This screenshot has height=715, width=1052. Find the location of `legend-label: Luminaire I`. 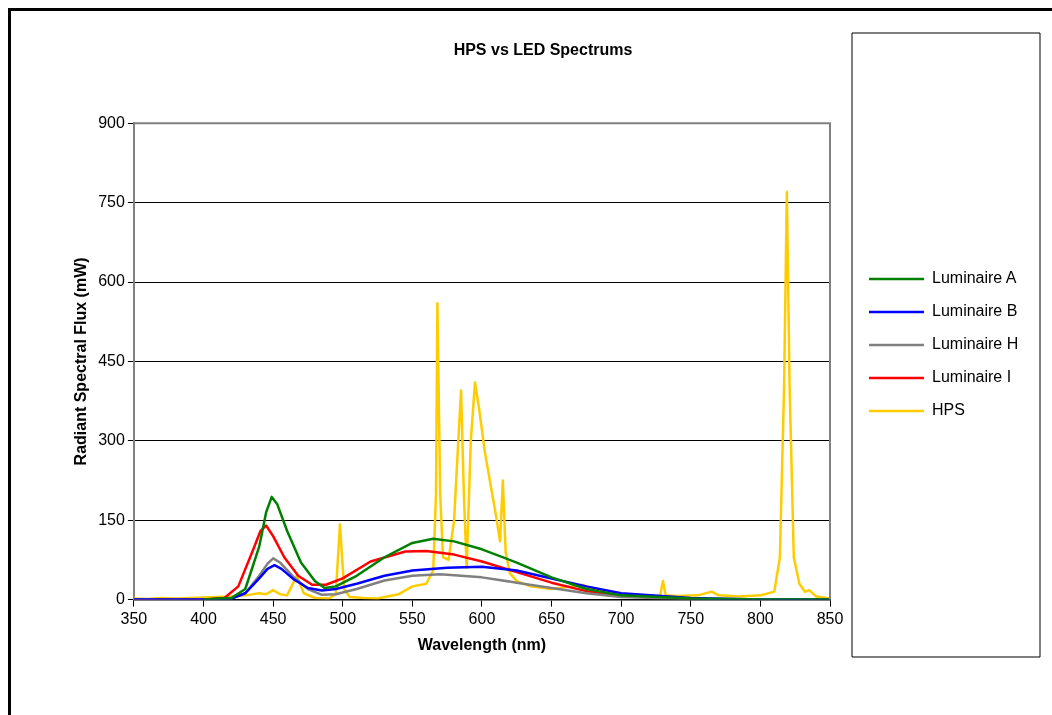

legend-label: Luminaire I is located at coordinates (972, 377).